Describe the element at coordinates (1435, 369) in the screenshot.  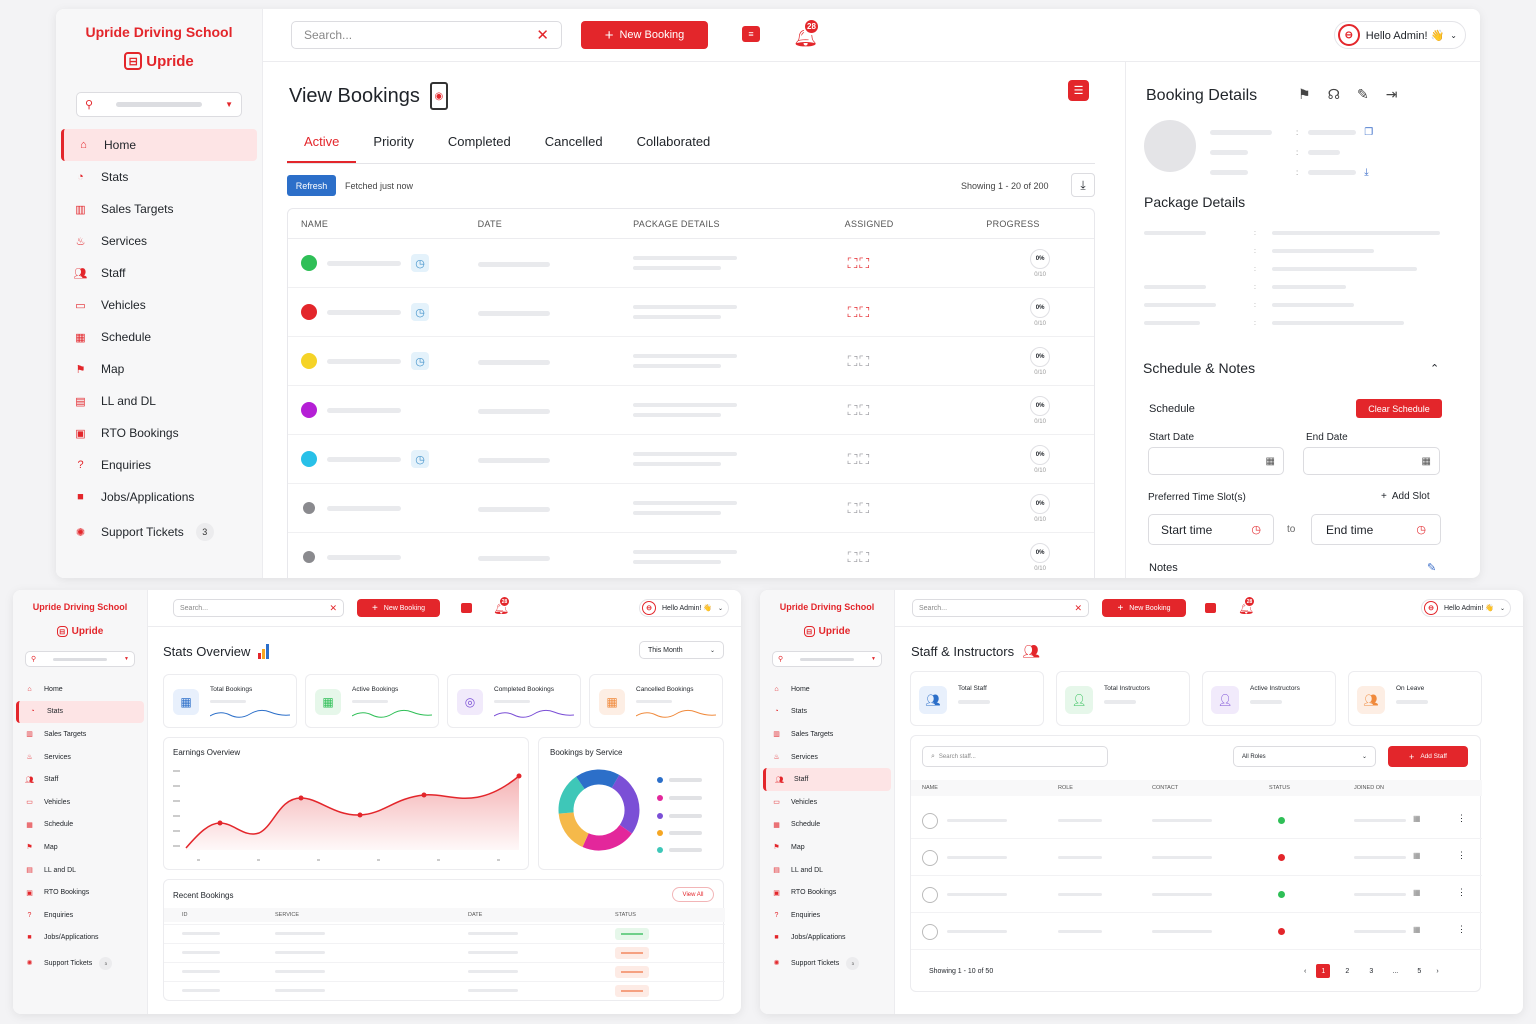
I see `chevron-up-icon: ⌃` at that location.